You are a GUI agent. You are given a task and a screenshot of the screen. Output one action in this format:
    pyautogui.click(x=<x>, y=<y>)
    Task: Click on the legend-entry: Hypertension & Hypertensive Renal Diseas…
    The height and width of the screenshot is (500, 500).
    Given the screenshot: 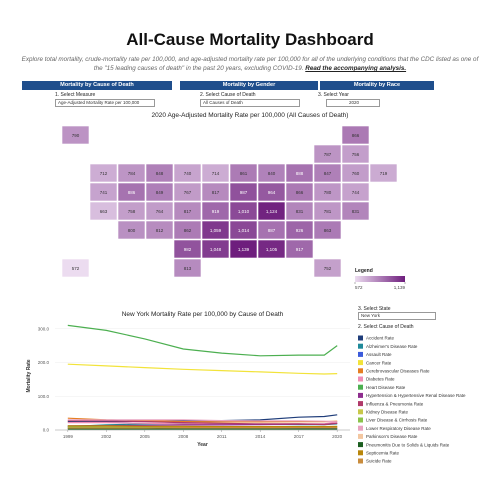 What is the action you would take?
    pyautogui.click(x=416, y=395)
    